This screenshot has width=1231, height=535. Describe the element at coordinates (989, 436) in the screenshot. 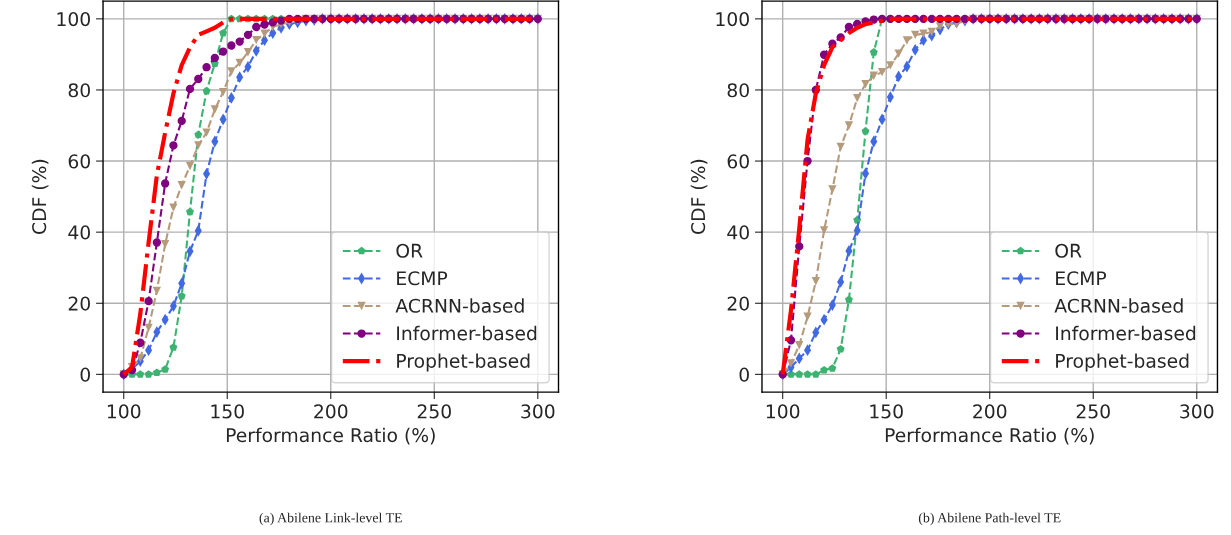

I see `x-axis-title: Performance Ratio (%)` at that location.